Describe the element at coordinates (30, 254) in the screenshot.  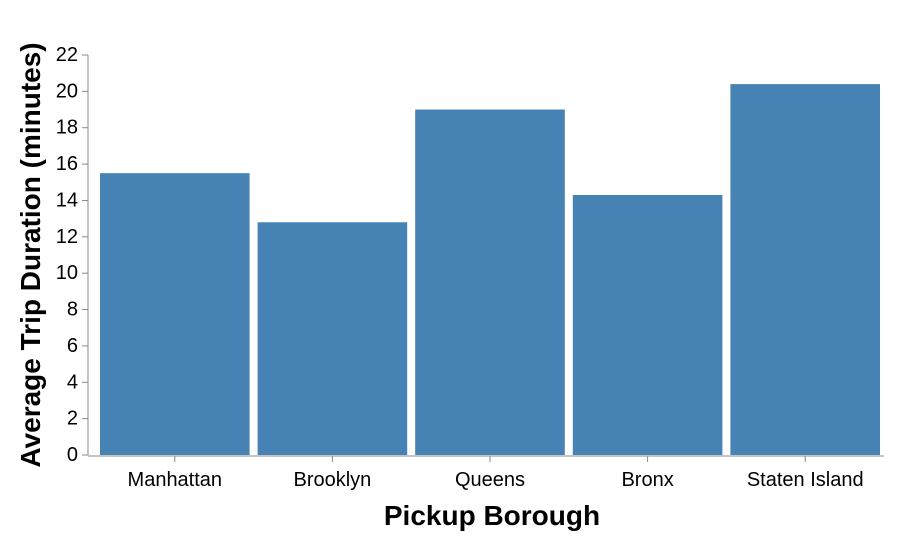
I see `y-axis-title: Average Trip Duration (minutes)` at that location.